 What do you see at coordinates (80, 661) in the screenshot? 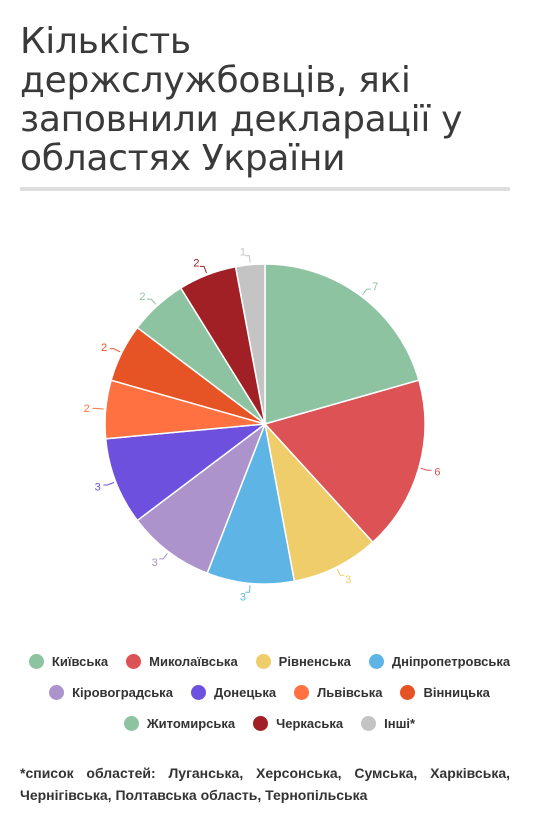
I see `legend-label: Київська` at bounding box center [80, 661].